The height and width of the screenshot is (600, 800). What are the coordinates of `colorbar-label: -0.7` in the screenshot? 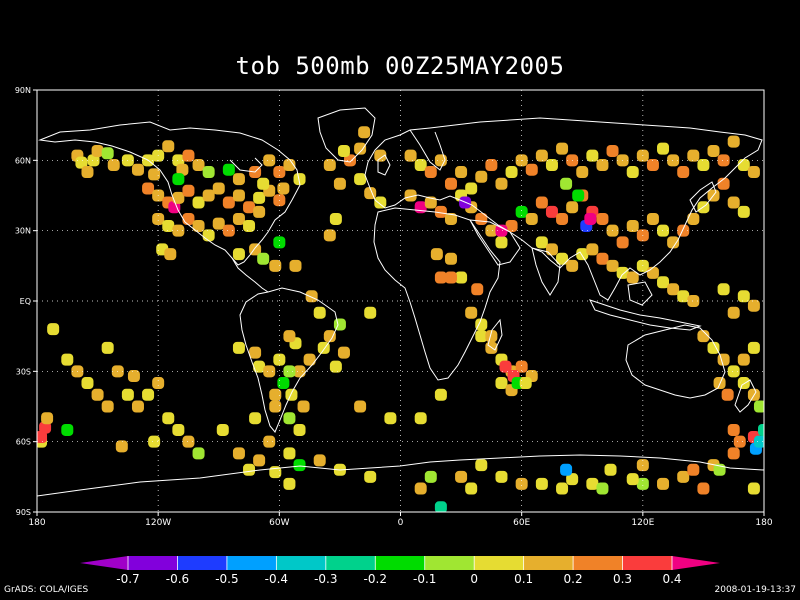 It's located at (127, 579).